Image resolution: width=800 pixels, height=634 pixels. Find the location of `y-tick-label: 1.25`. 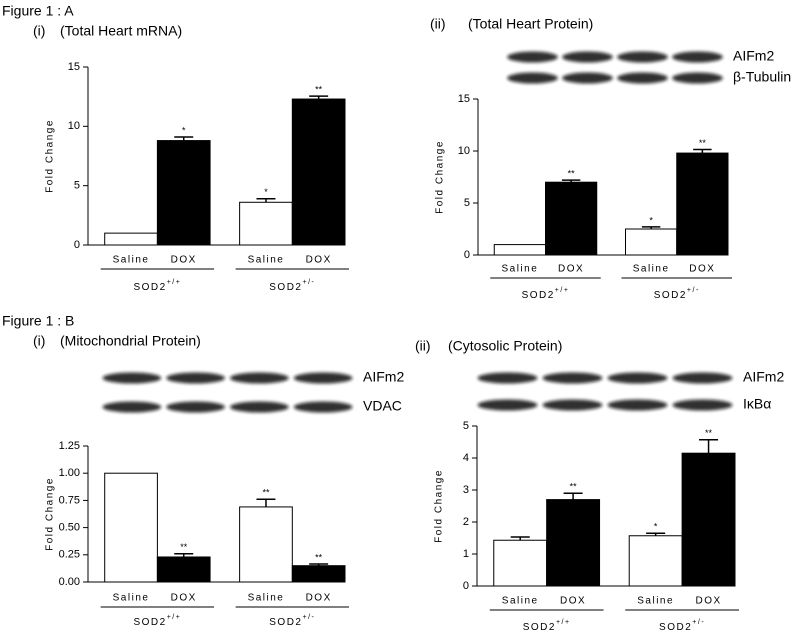

y-tick-label: 1.25 is located at coordinates (69, 446).